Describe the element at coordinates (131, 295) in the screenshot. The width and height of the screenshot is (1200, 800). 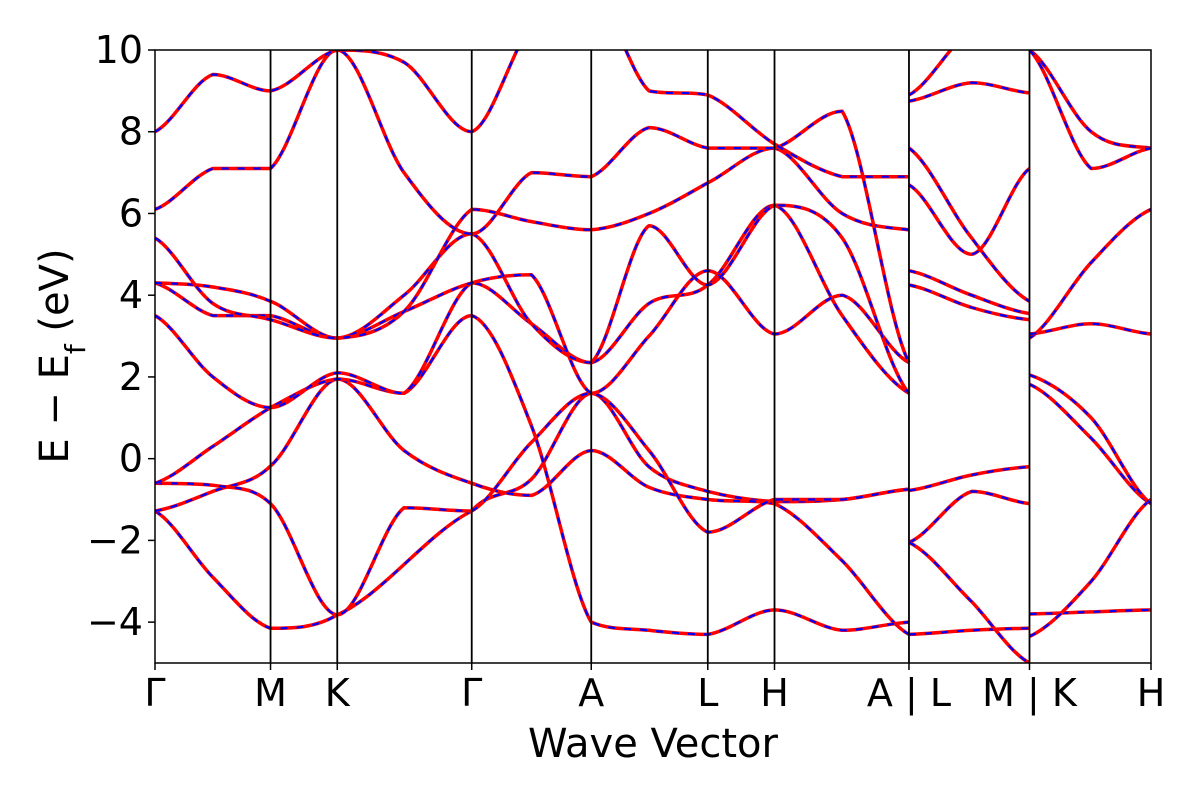
I see `y-tick-label: 4` at that location.